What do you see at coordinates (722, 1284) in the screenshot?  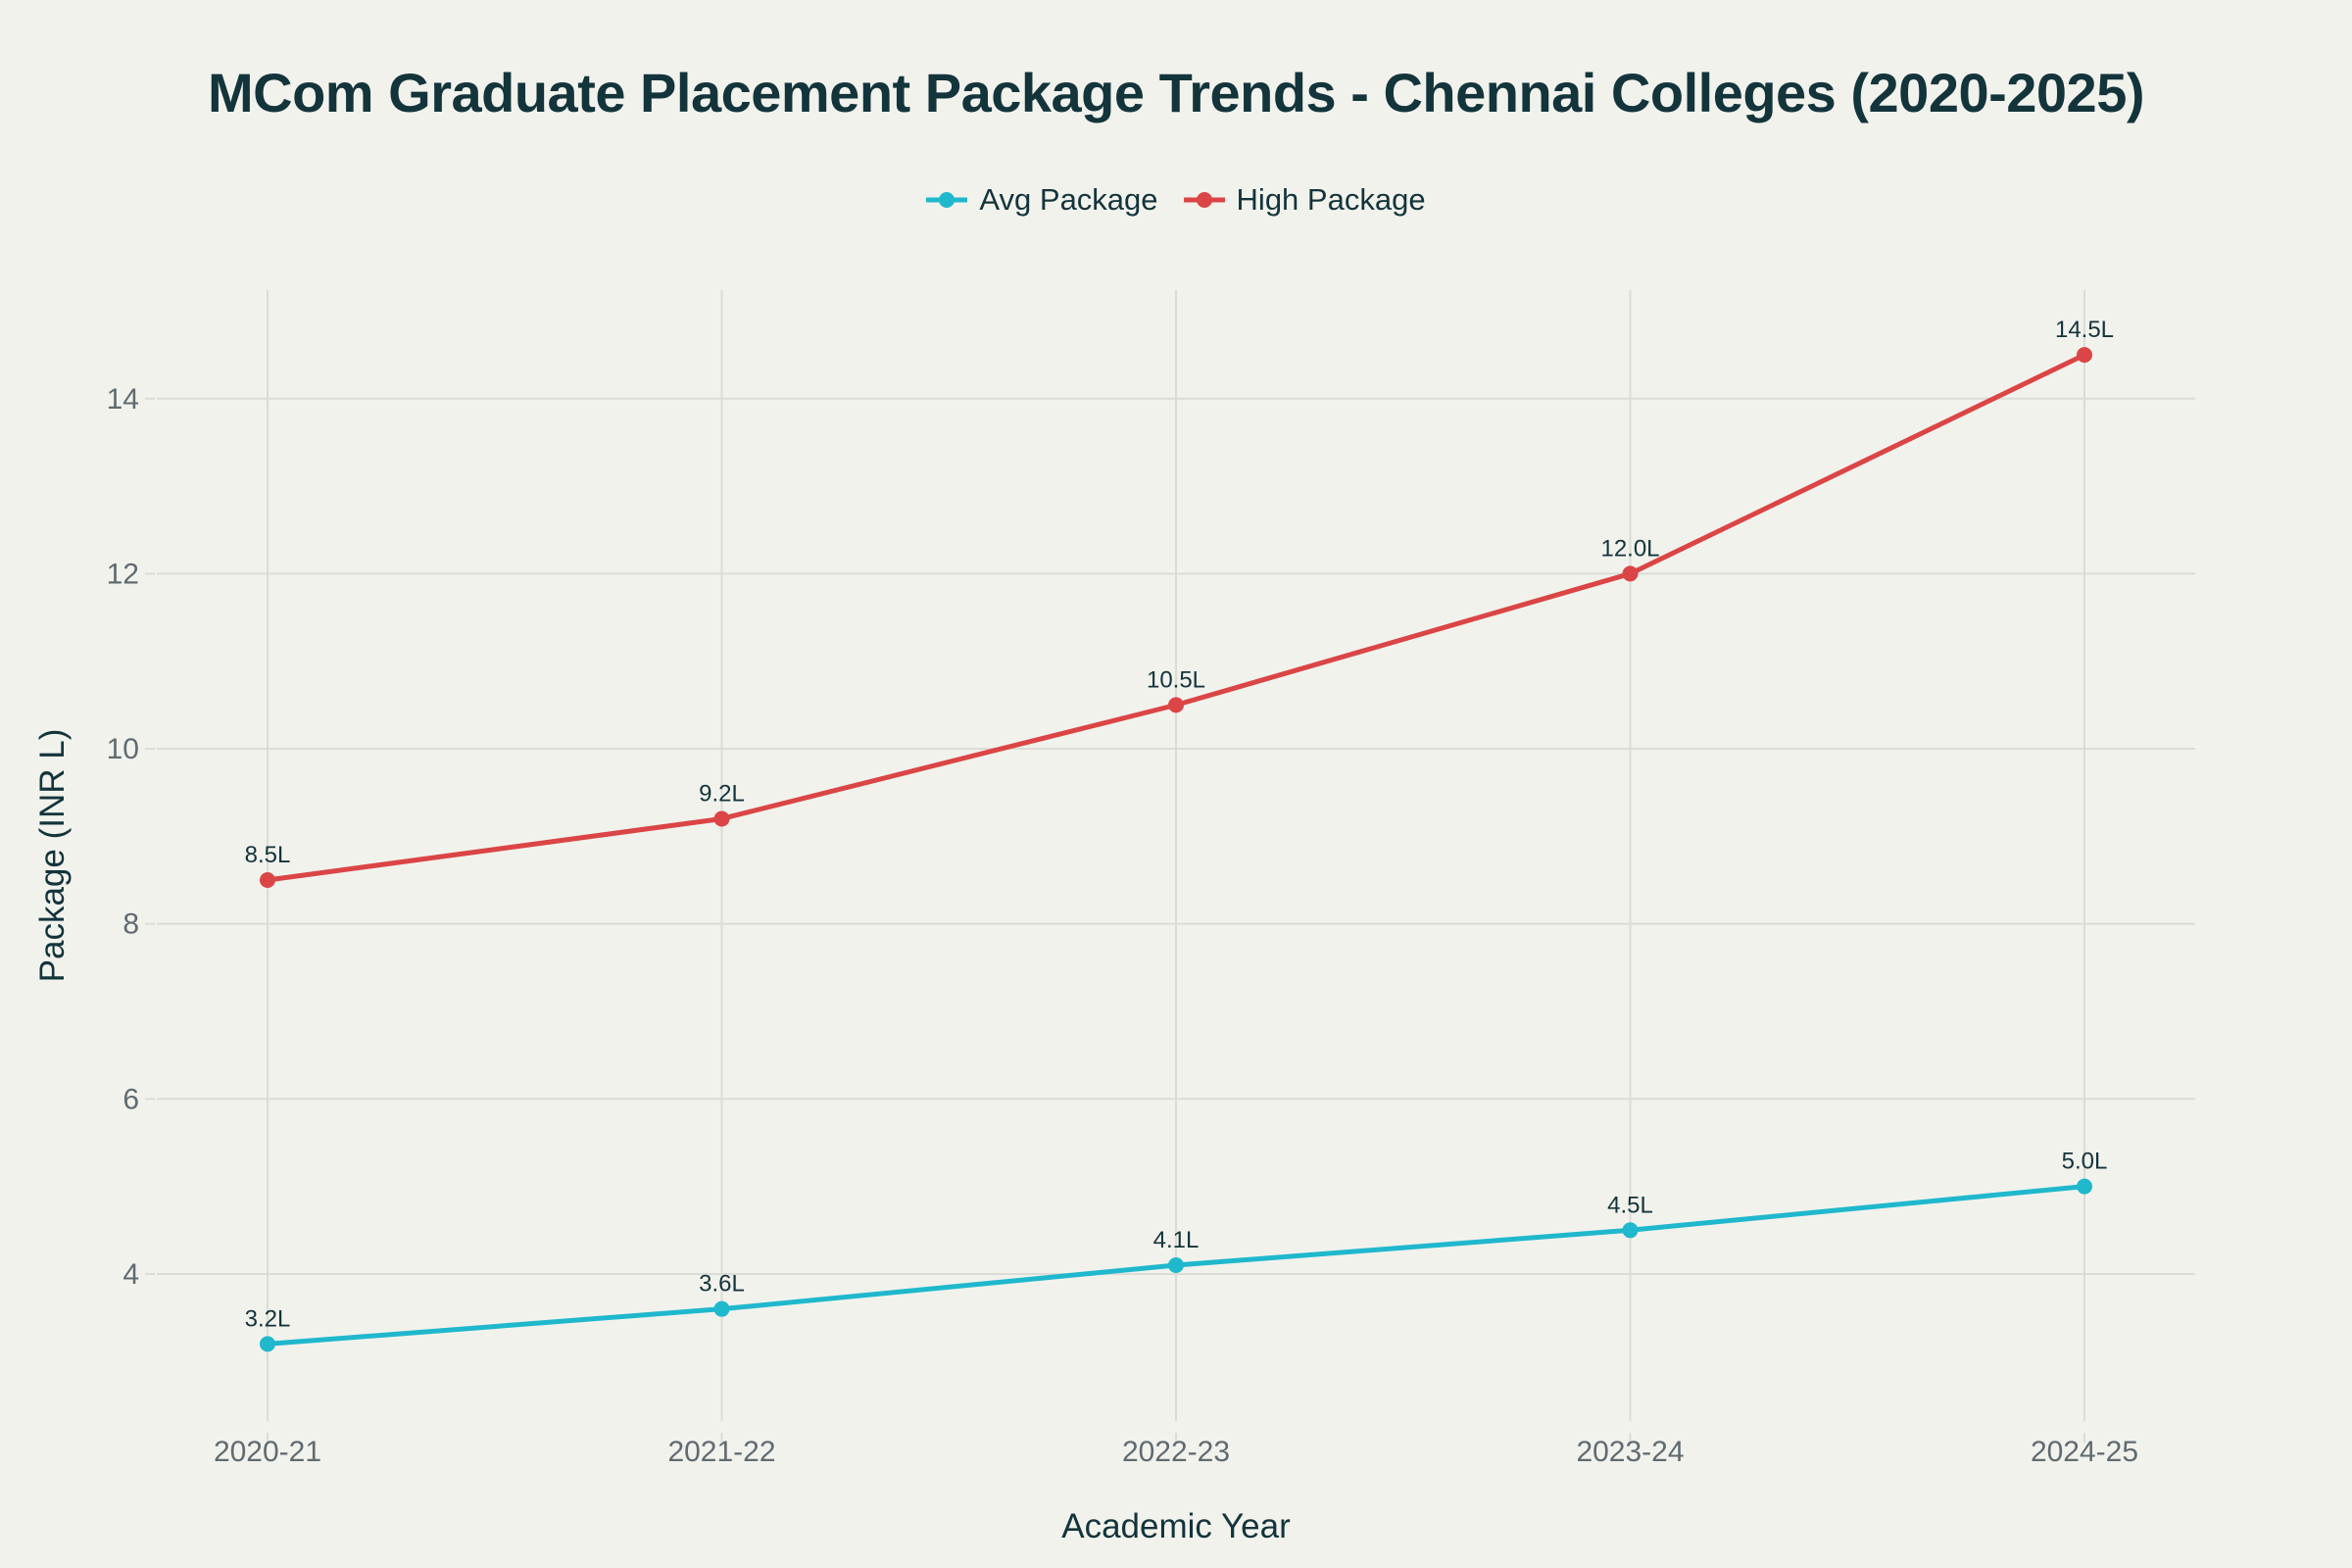 I see `data-label-avg-package: 3.6L` at bounding box center [722, 1284].